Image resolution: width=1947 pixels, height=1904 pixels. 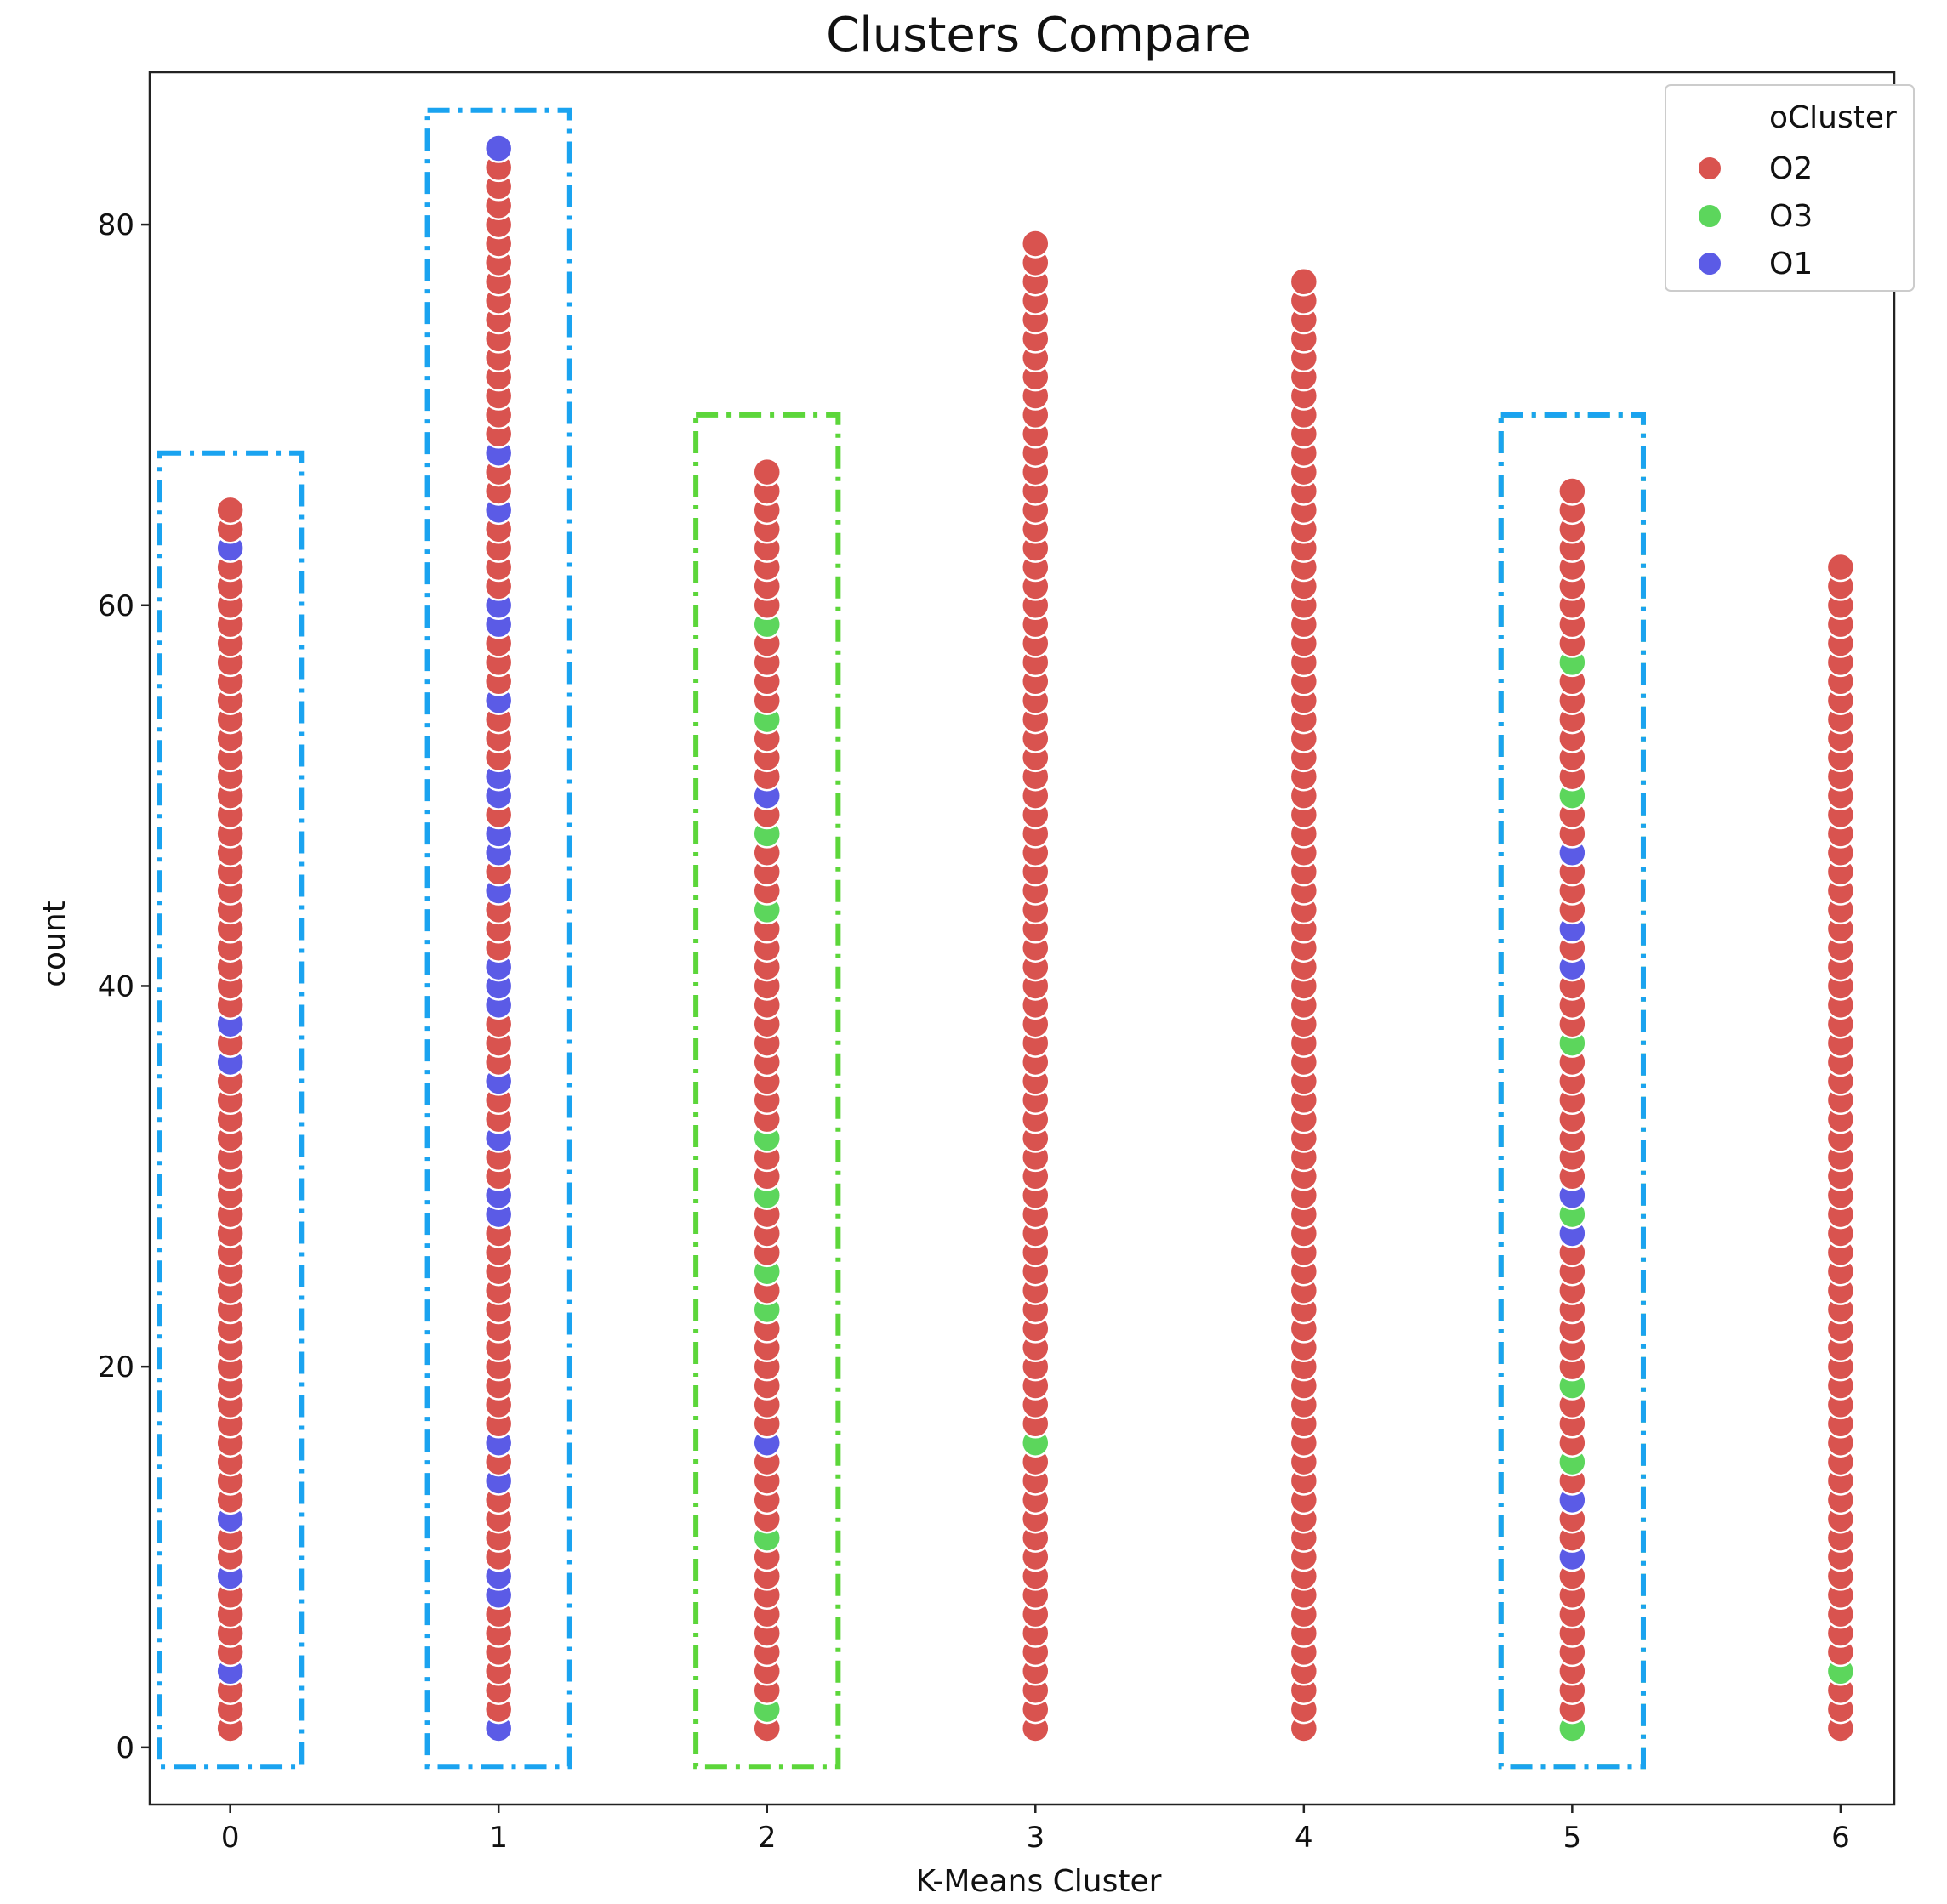 I want to click on x-tick-label: 5, so click(x=1572, y=1838).